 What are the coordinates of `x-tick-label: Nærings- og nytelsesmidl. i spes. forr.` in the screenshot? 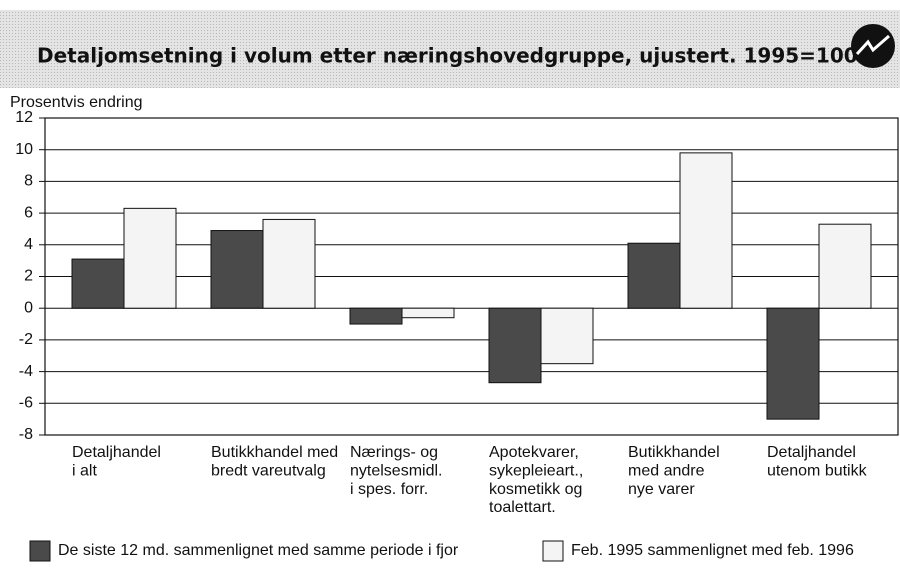 It's located at (396, 471).